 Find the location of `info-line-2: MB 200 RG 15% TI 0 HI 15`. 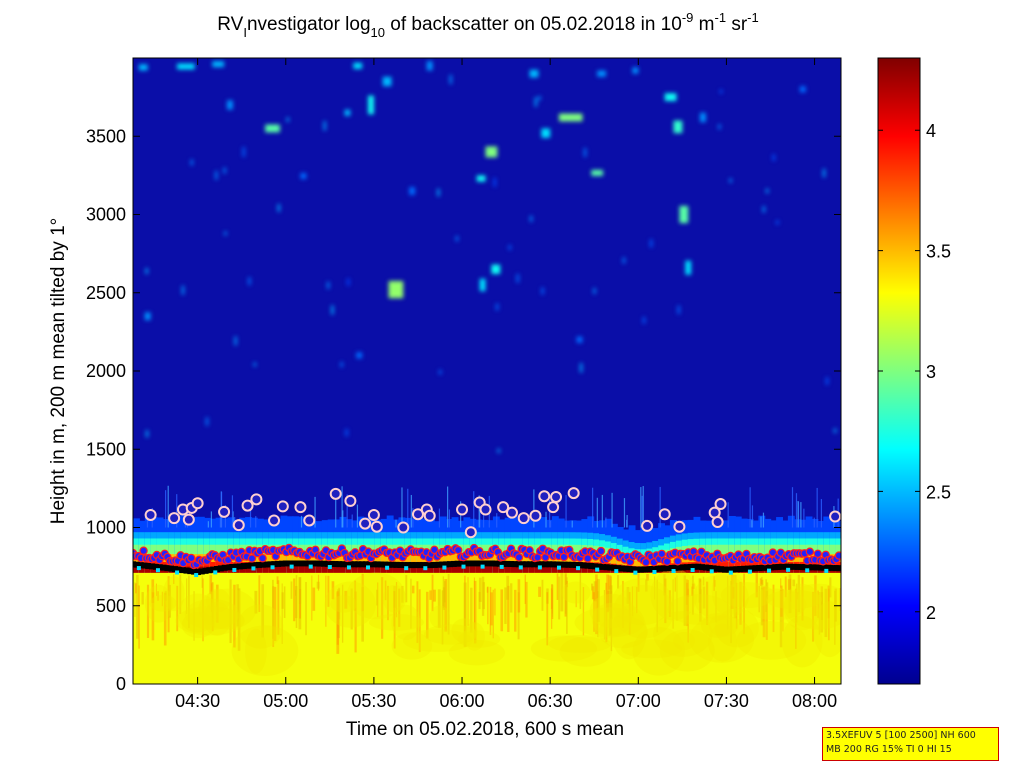

info-line-2: MB 200 RG 15% TI 0 HI 15 is located at coordinates (889, 749).